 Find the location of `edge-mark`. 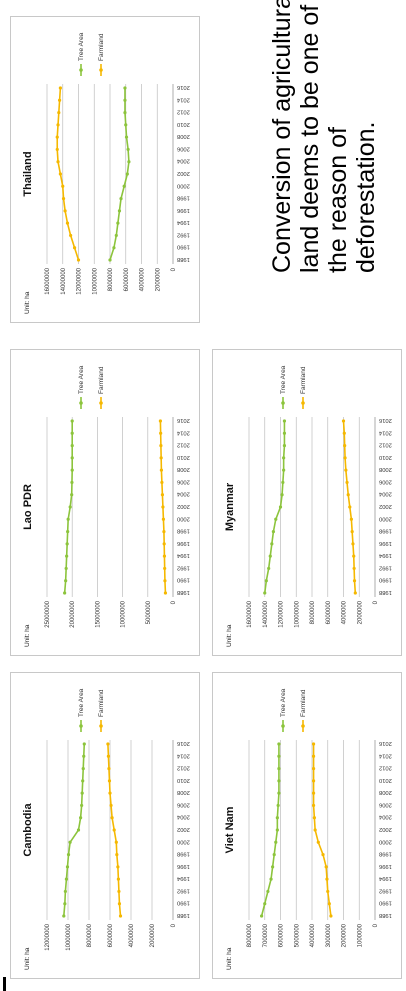

edge-mark is located at coordinates (4, 984).